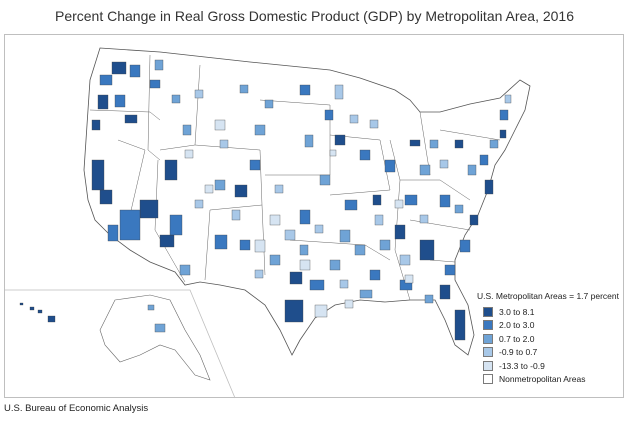 This screenshot has height=422, width=629. What do you see at coordinates (522, 365) in the screenshot?
I see `legend-label: -13.3 to -0.9` at bounding box center [522, 365].